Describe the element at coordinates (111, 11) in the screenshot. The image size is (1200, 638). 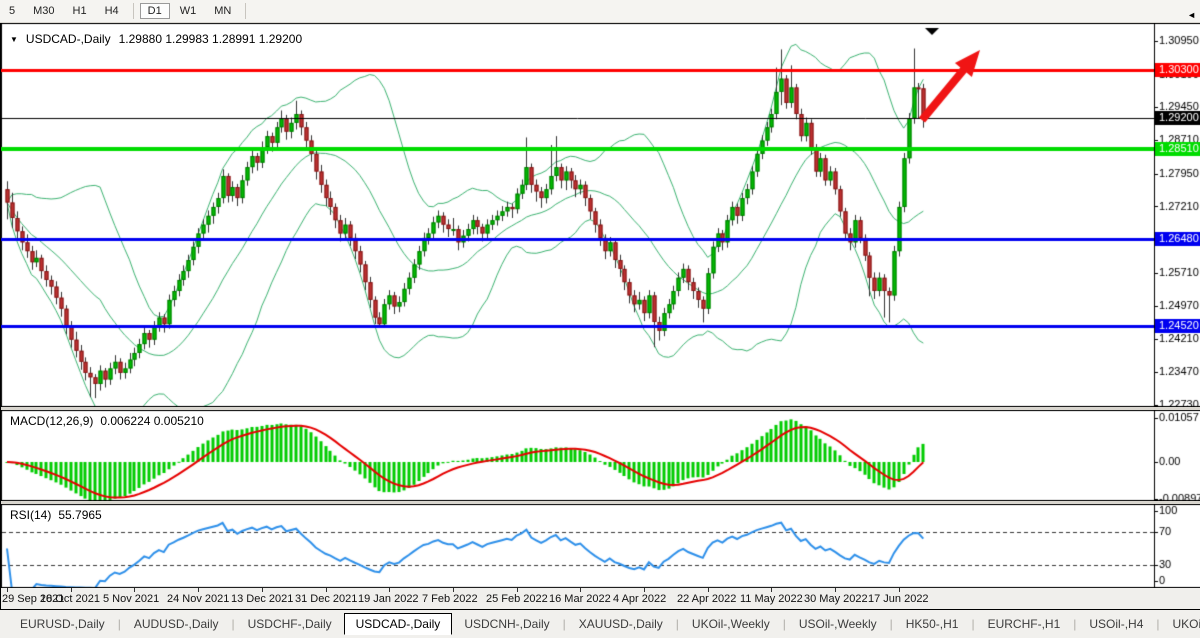
I see `timeframe-h4: H4` at that location.